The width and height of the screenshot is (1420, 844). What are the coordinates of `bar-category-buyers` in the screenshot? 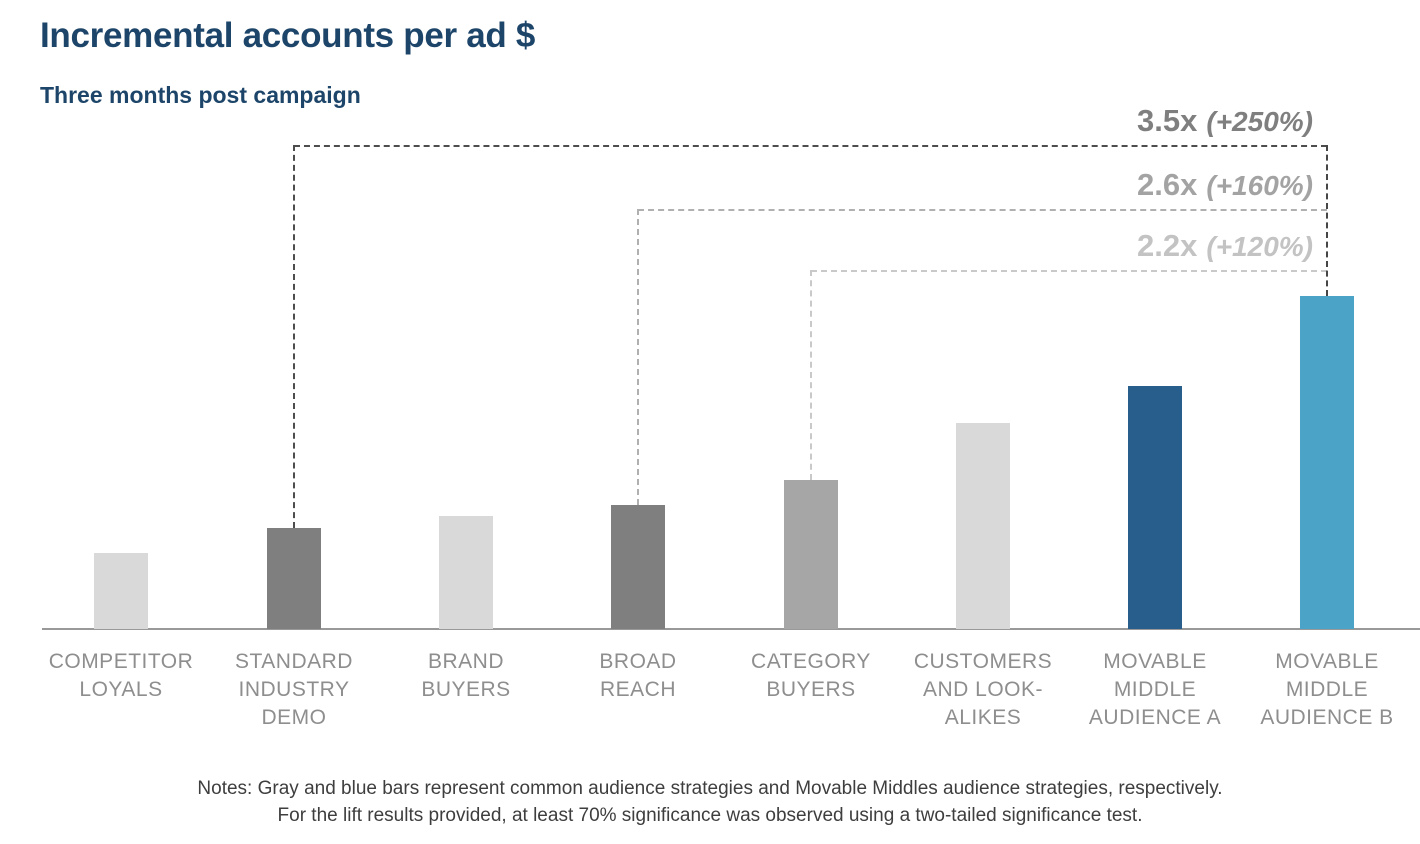 It's located at (811, 554).